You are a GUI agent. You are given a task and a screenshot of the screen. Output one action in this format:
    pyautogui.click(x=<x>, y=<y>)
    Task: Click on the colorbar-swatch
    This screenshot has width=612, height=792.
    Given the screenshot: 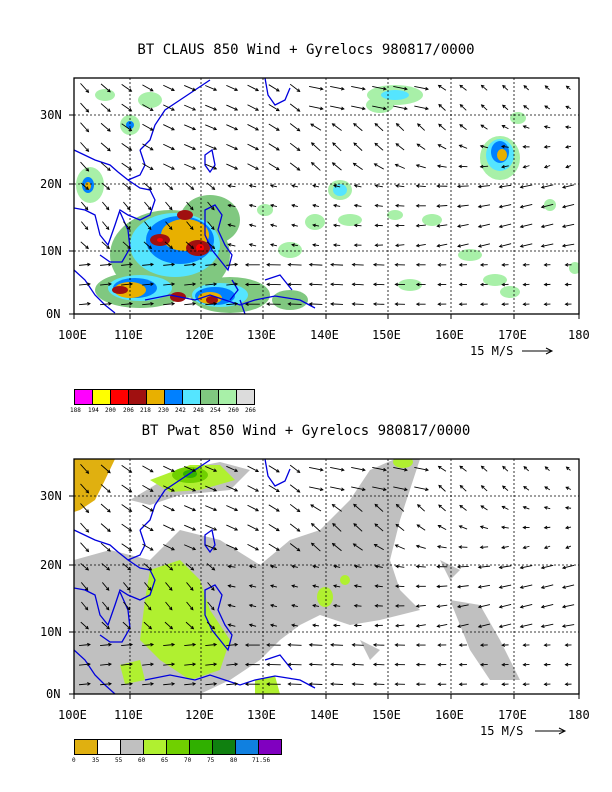 What is the action you would take?
    pyautogui.click(x=102, y=397)
    